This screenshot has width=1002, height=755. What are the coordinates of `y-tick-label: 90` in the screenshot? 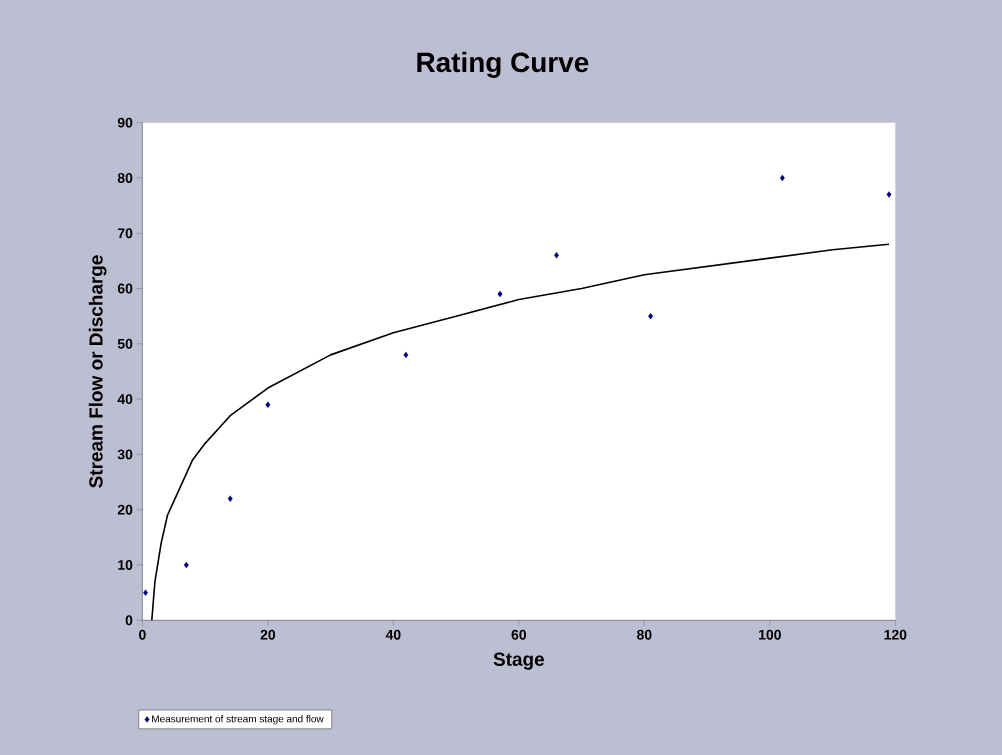 It's located at (125, 122).